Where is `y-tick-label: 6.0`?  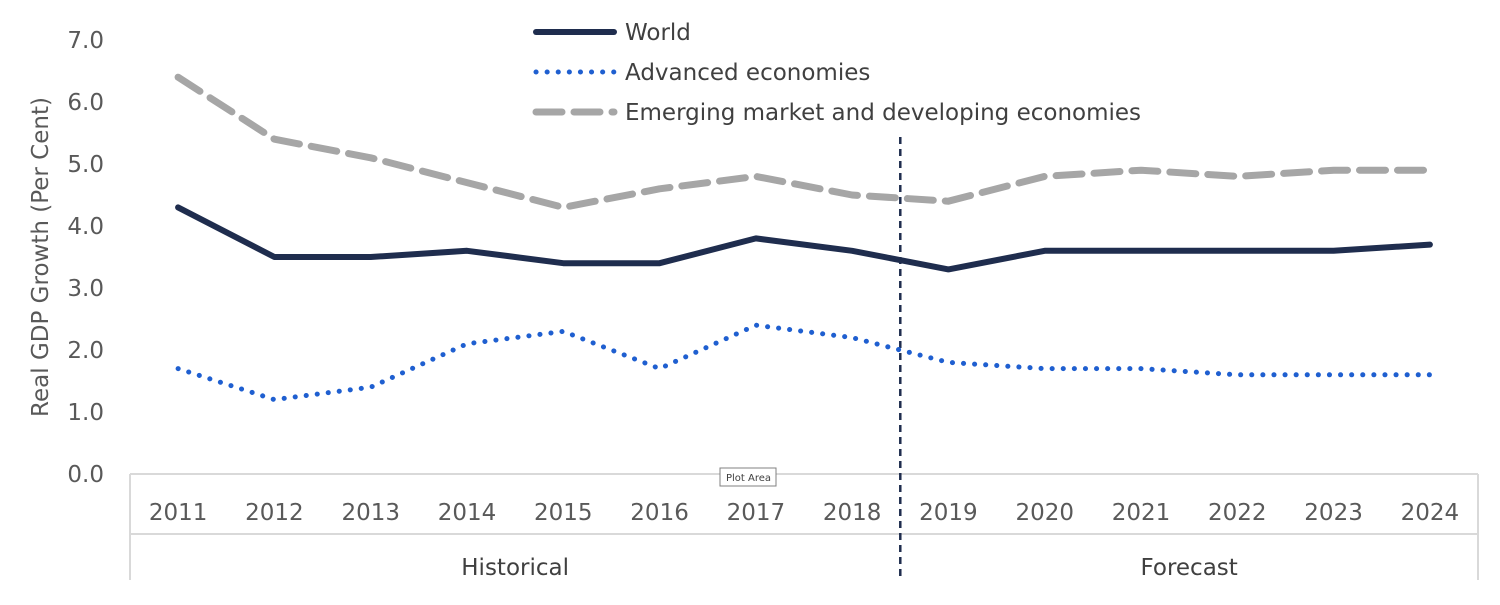
y-tick-label: 6.0 is located at coordinates (85, 103).